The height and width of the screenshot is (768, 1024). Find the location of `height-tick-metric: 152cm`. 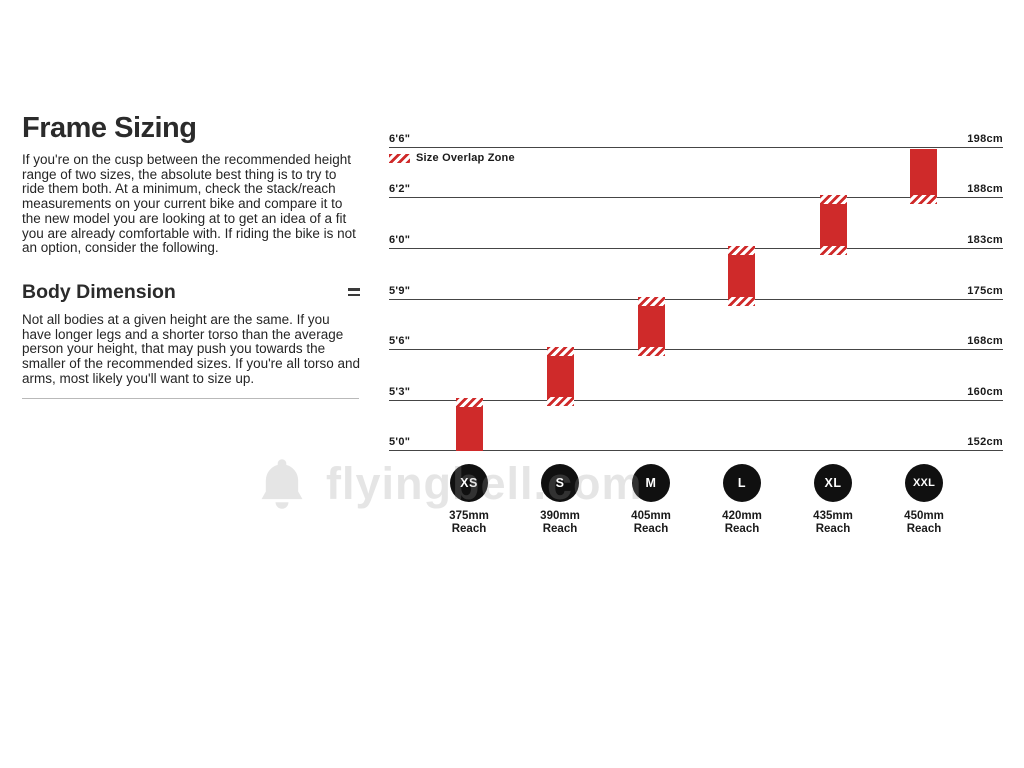

height-tick-metric: 152cm is located at coordinates (985, 442).